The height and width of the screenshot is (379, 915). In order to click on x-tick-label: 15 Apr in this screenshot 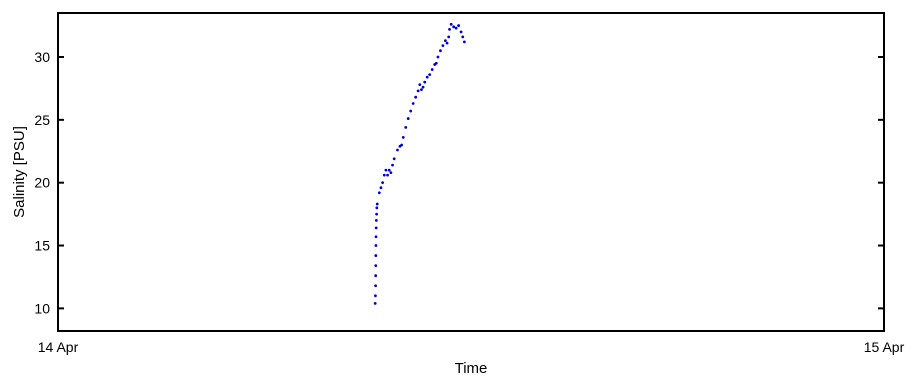, I will do `click(884, 347)`.